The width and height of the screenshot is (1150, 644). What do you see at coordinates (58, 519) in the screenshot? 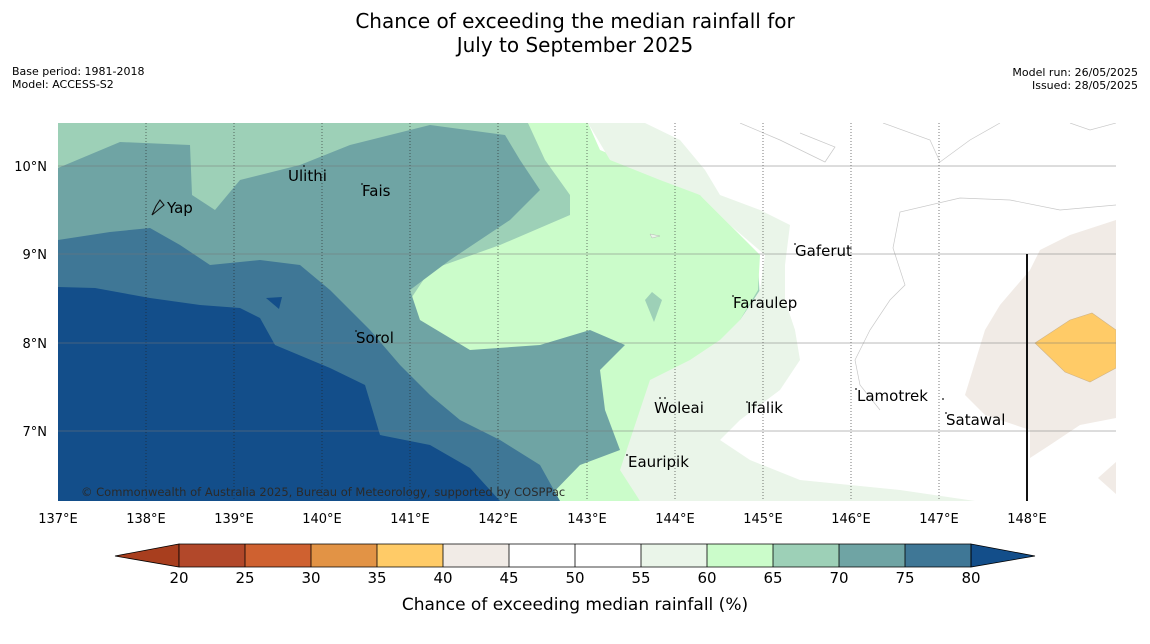
I see `lon-label: 137°E` at bounding box center [58, 519].